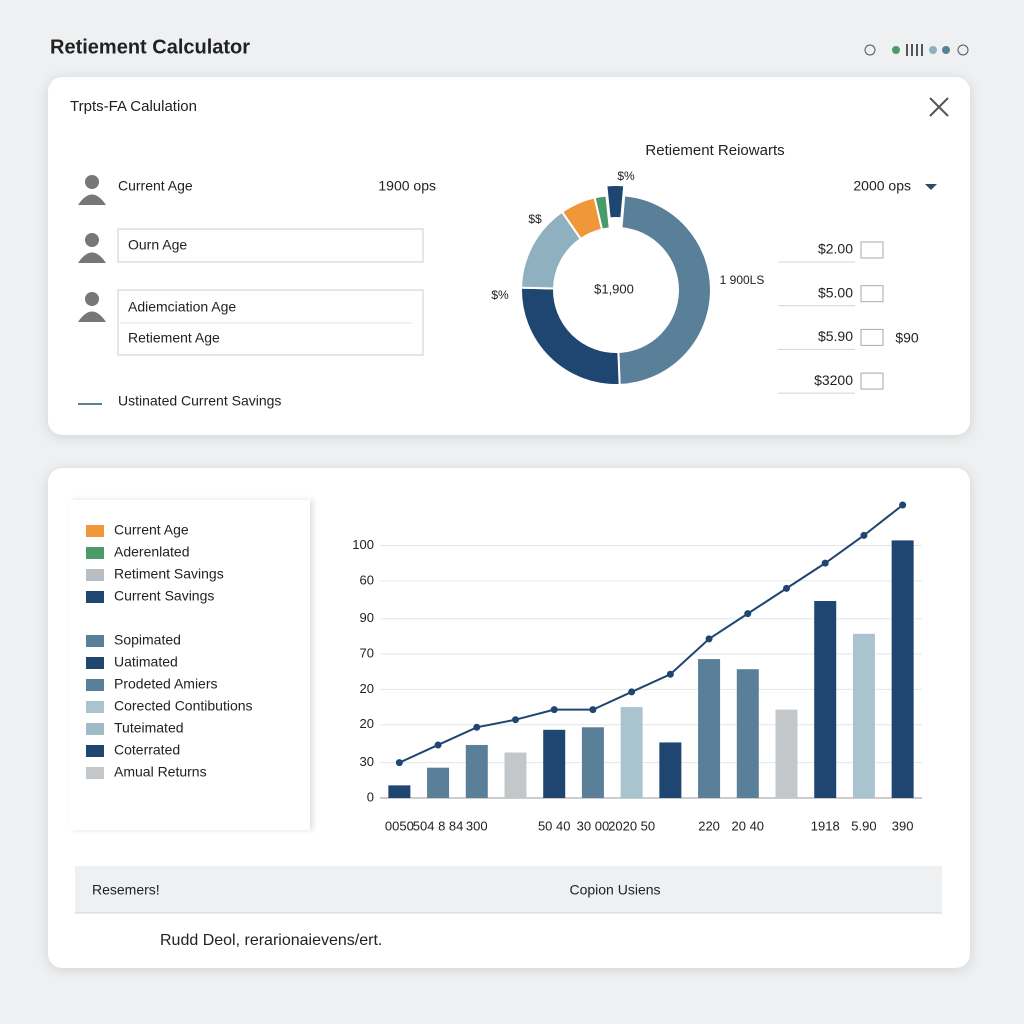  What do you see at coordinates (152, 552) in the screenshot?
I see `legend-label: Aderenlated` at bounding box center [152, 552].